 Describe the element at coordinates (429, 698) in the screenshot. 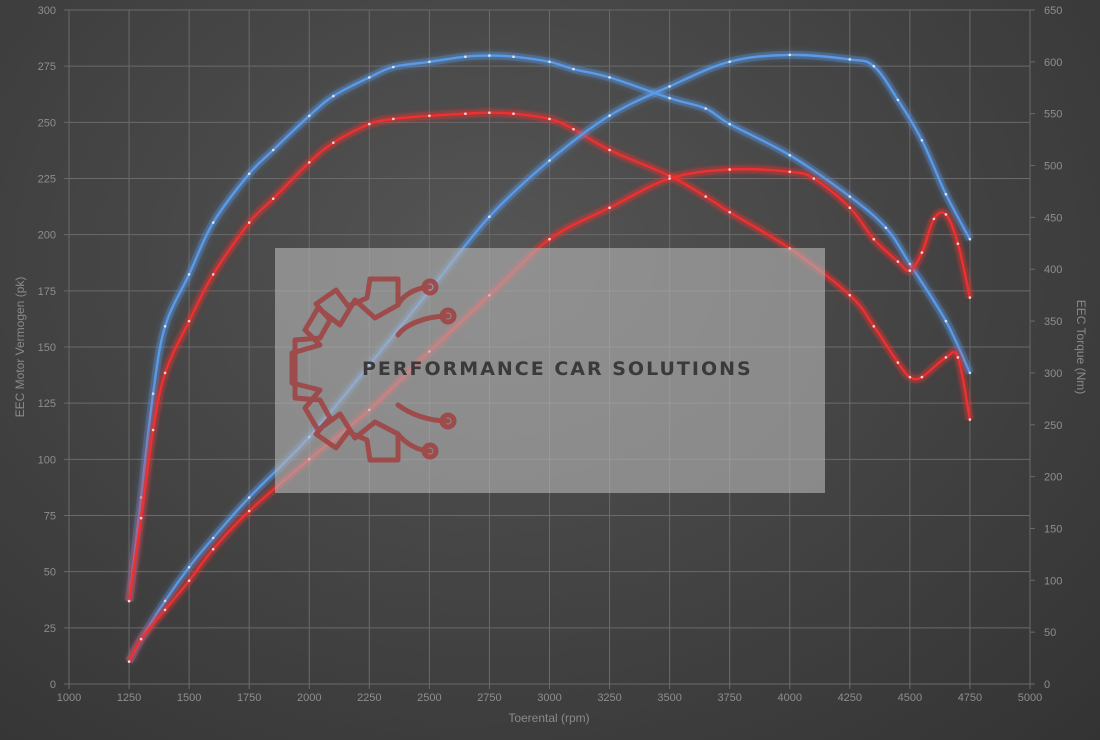

I see `x-tick-label: 2500` at that location.